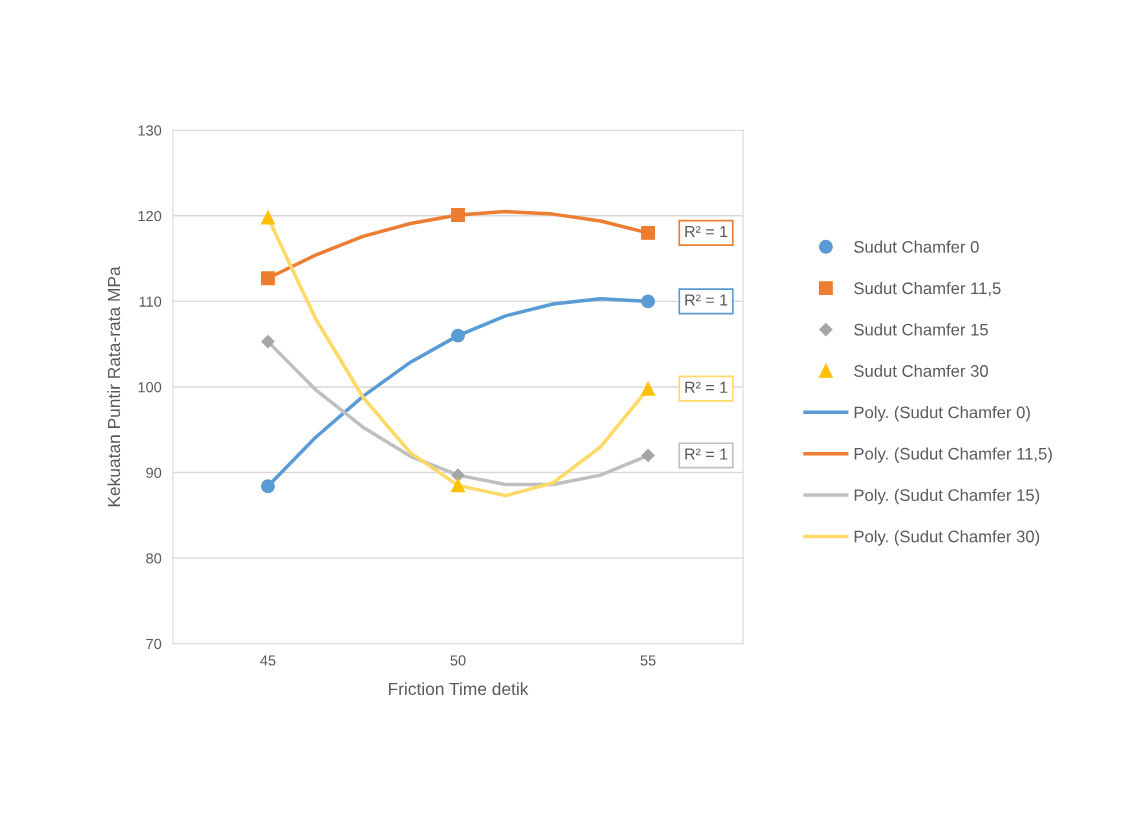 This screenshot has height=819, width=1145. I want to click on y-tick-label: 110, so click(150, 301).